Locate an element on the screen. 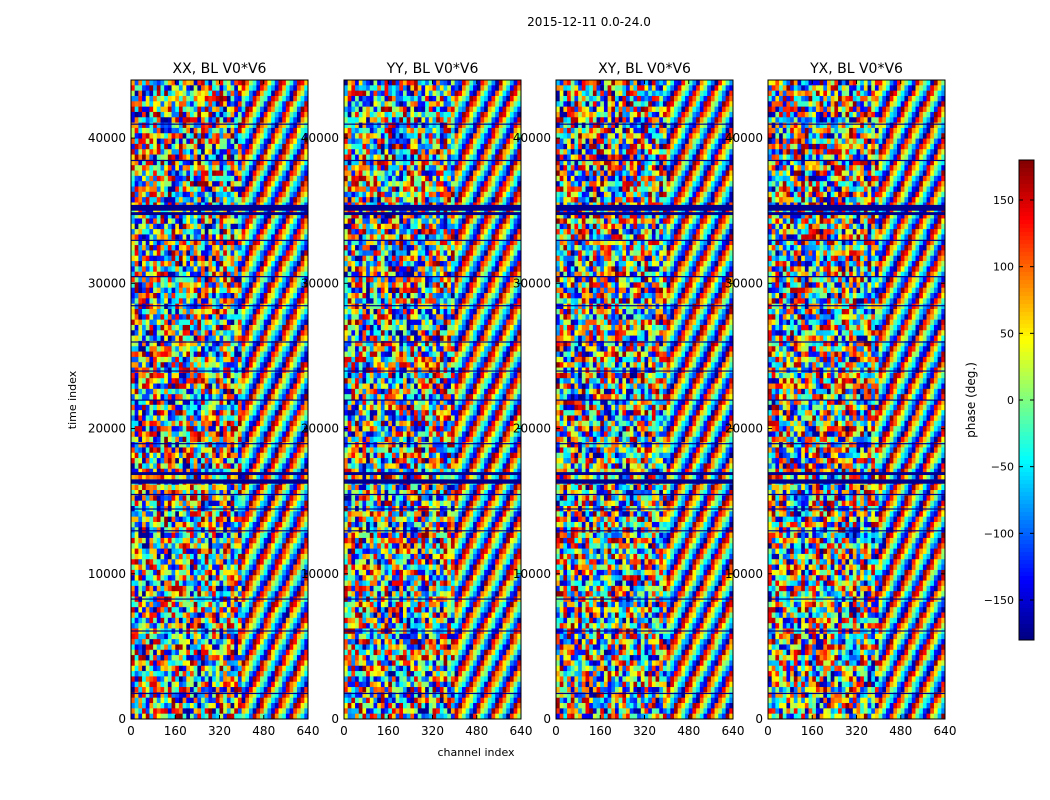 This screenshot has height=800, width=1050. y-tick-label: 30000 is located at coordinates (320, 283).